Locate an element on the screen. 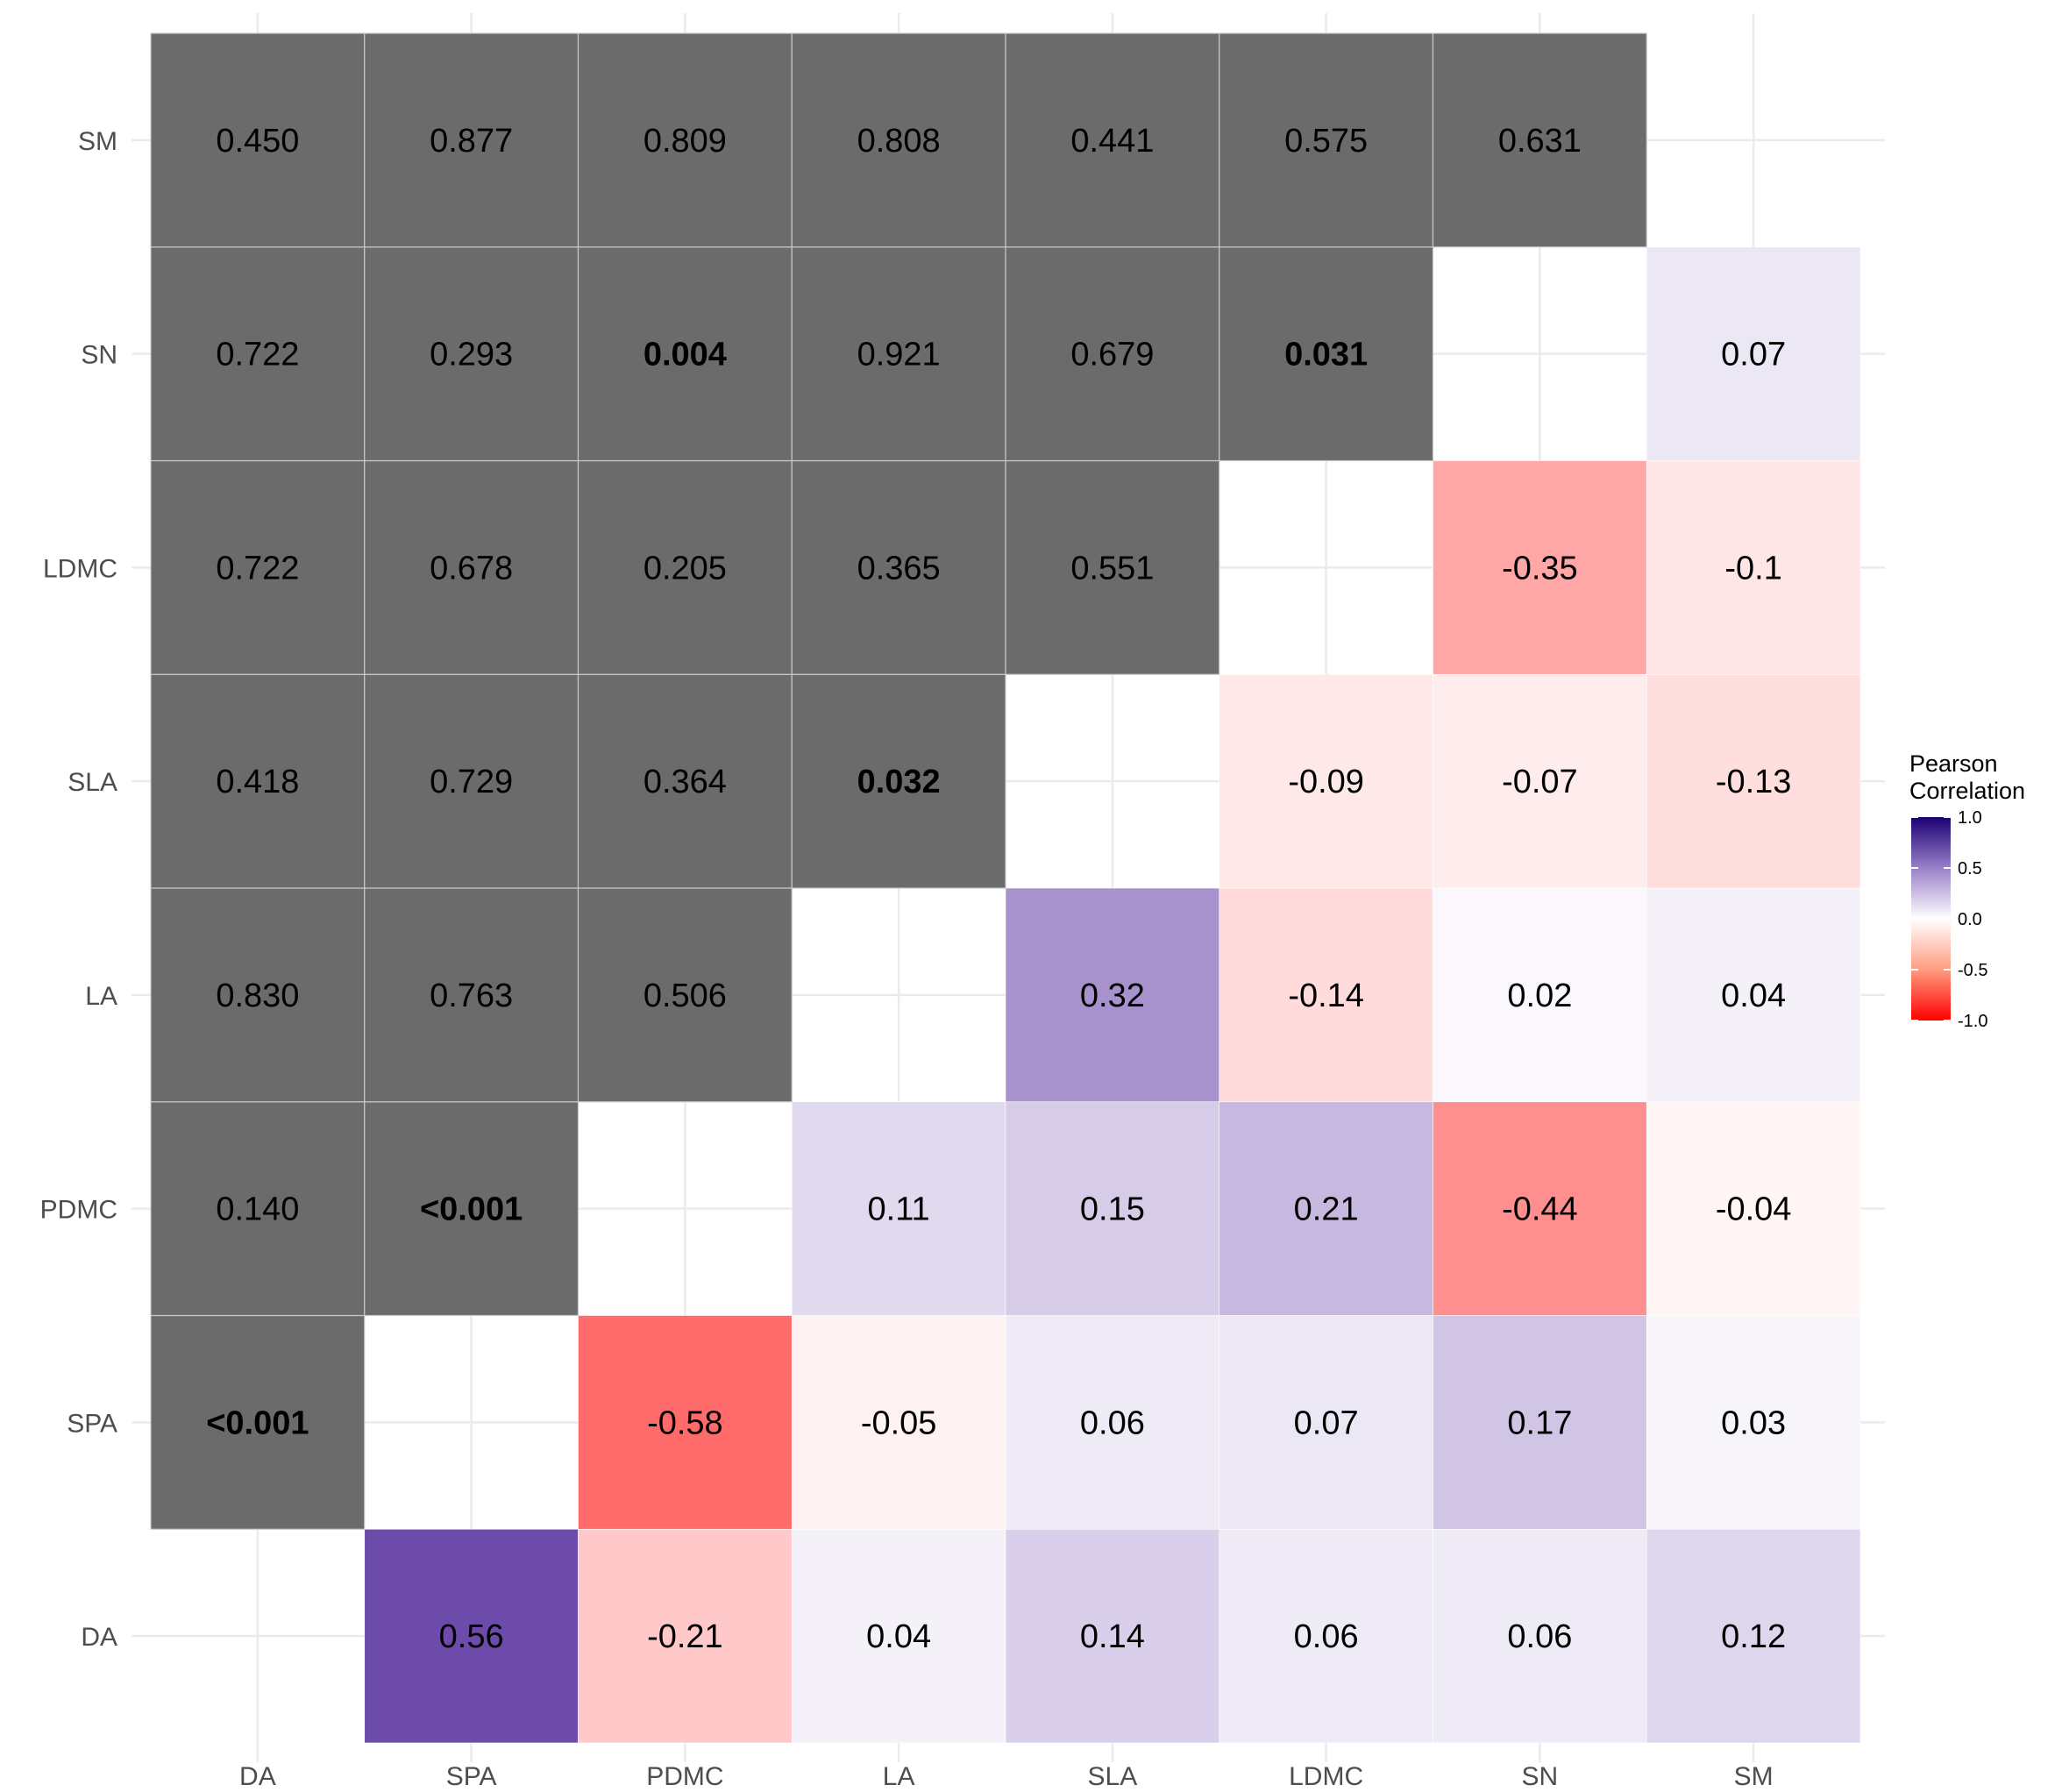 The height and width of the screenshot is (1792, 2069). correlation-label: -0.58 is located at coordinates (685, 1422).